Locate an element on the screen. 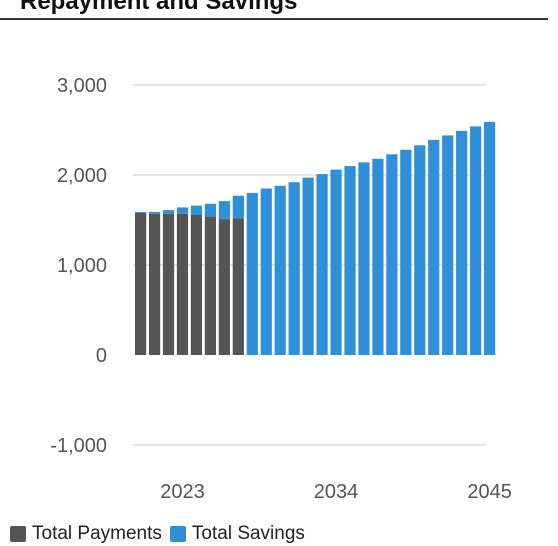 Image resolution: width=558 pixels, height=546 pixels. legend-item-payments: Total Payments is located at coordinates (86, 534).